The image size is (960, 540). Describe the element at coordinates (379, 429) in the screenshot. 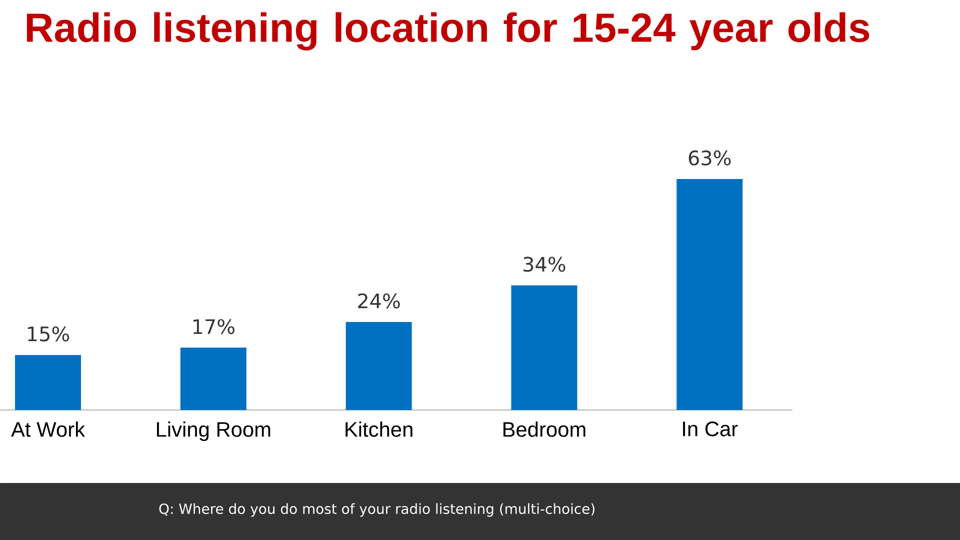

I see `x-tick-label: Kitchen` at that location.